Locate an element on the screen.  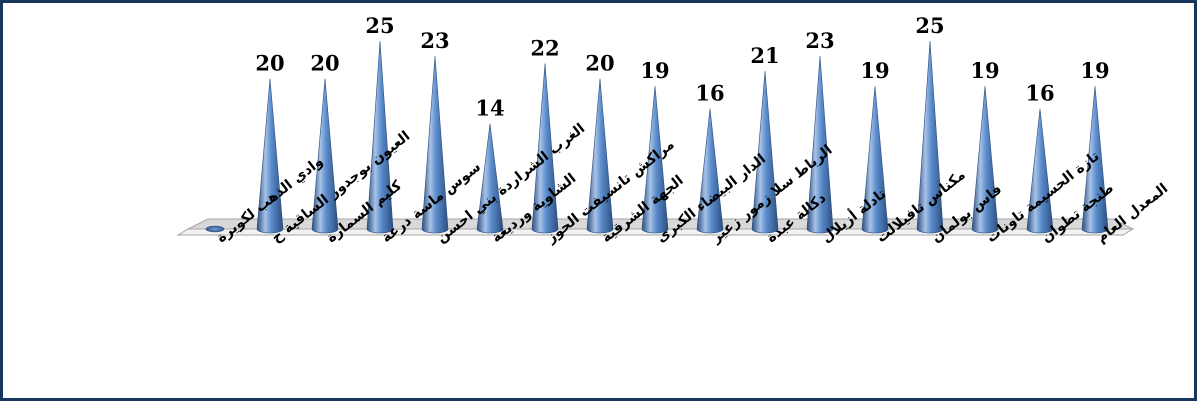
cone-base-zero is located at coordinates (215, 229).